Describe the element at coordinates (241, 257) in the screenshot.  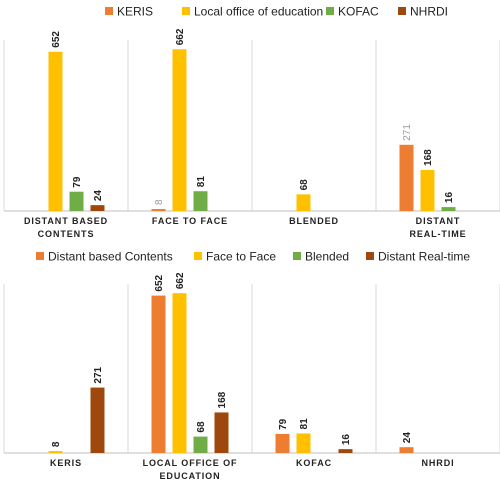
I see `legend-label: Face to Face` at that location.